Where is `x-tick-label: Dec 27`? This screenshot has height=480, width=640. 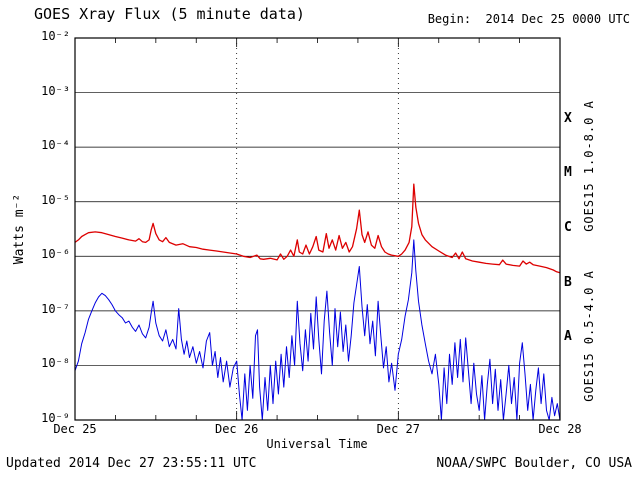
x-tick-label: Dec 27 is located at coordinates (398, 429).